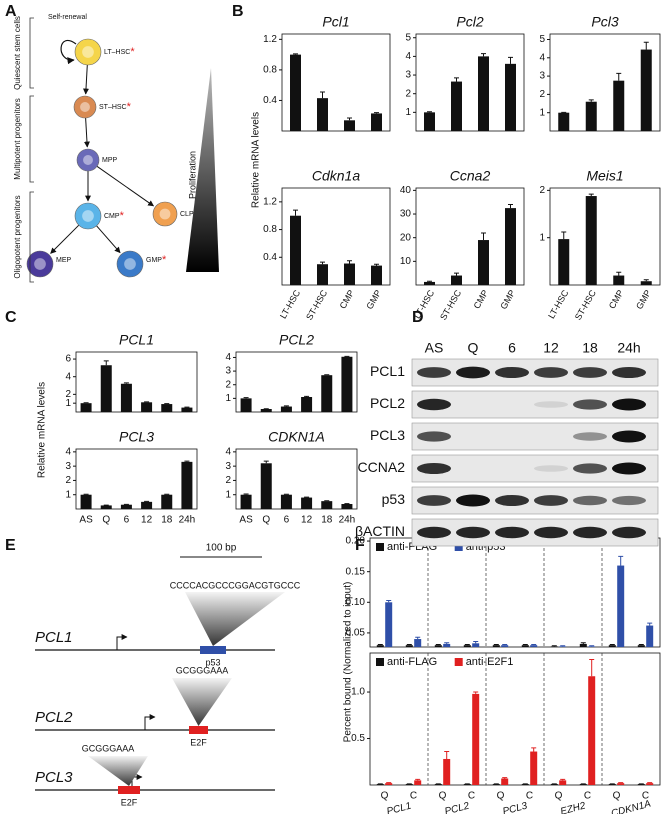  What do you see at coordinates (122, 216) in the screenshot?
I see `cell-mark: *` at bounding box center [122, 216].